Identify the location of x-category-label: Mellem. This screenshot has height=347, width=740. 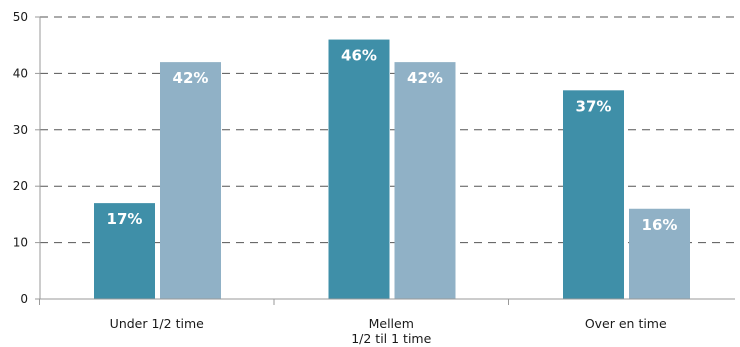
(391, 323).